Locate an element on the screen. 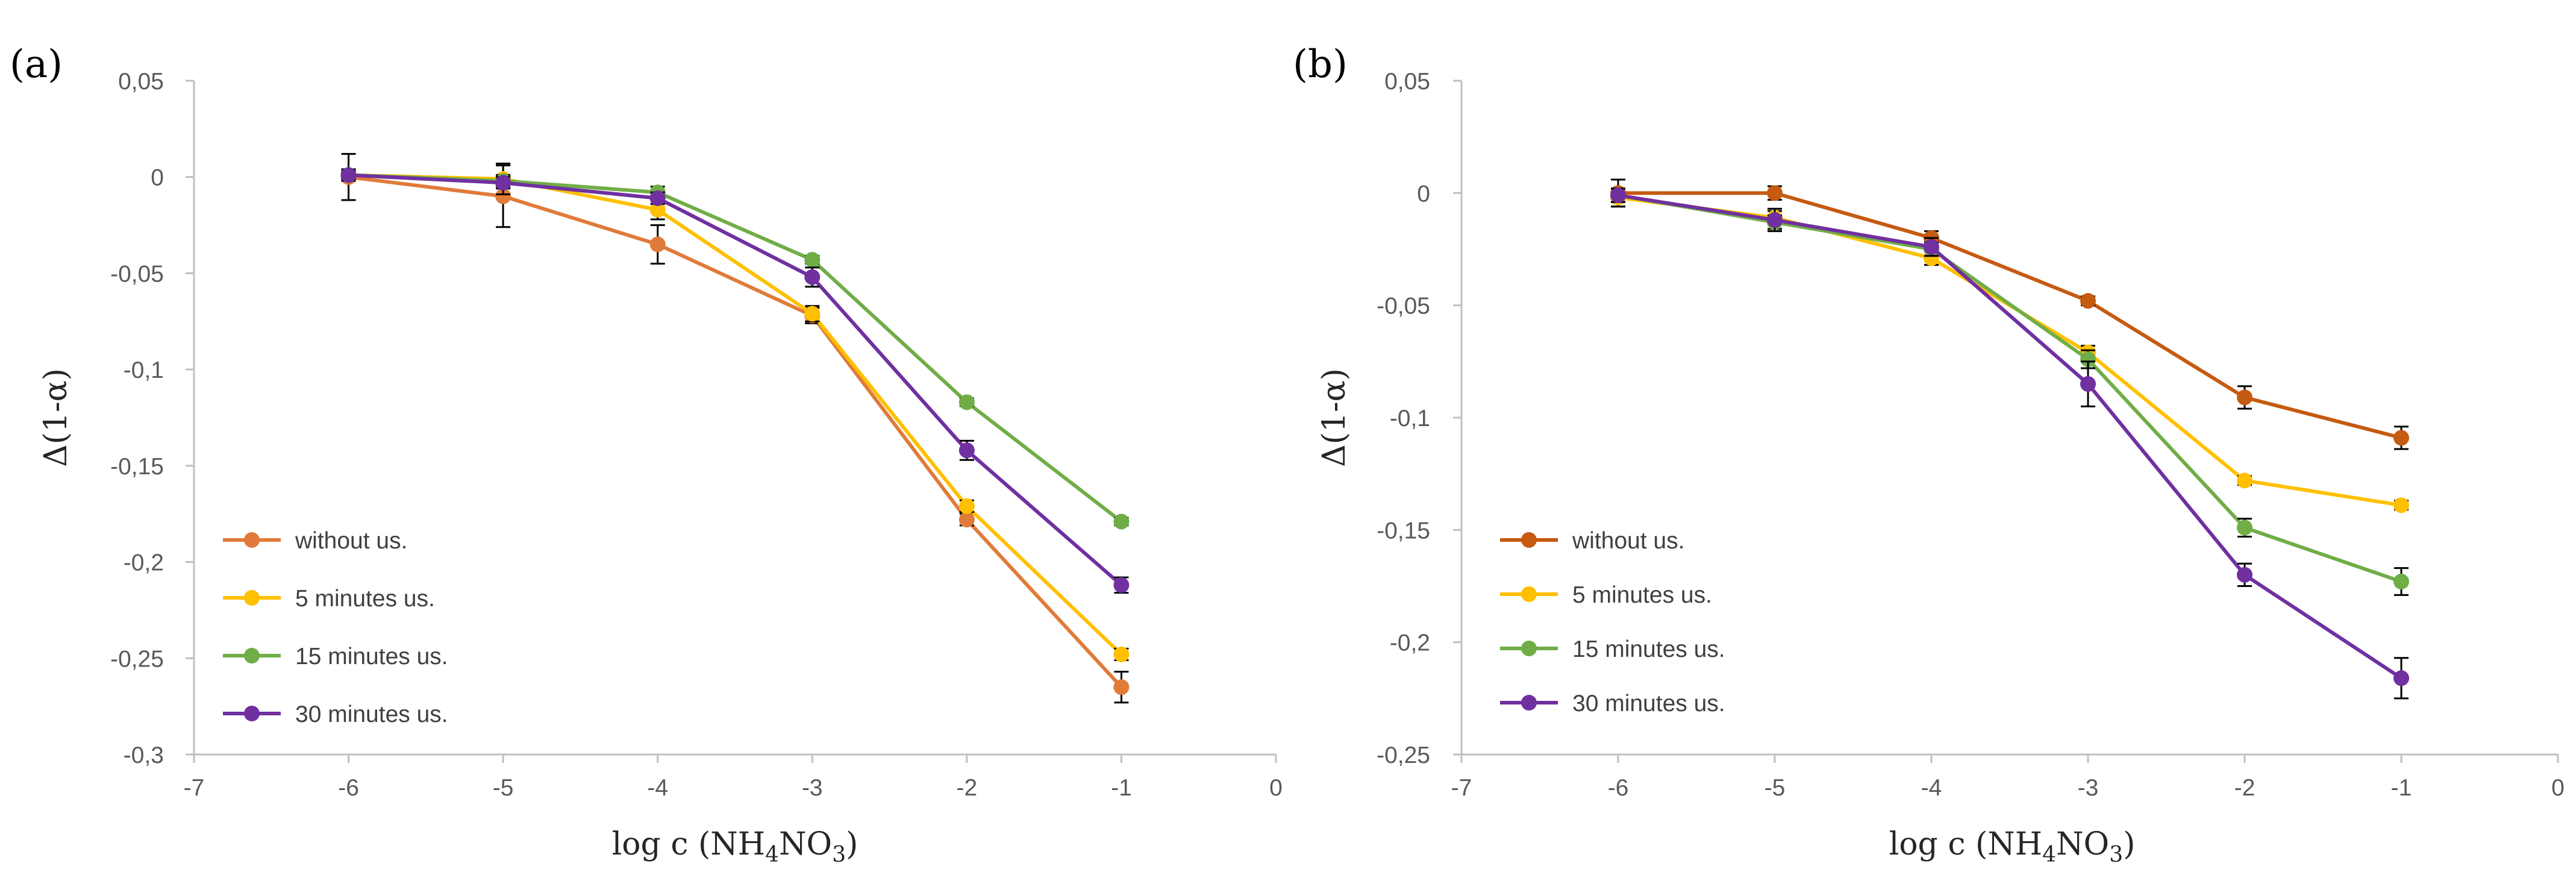 This screenshot has height=869, width=2576. legend-label: 5 minutes us. is located at coordinates (1642, 595).